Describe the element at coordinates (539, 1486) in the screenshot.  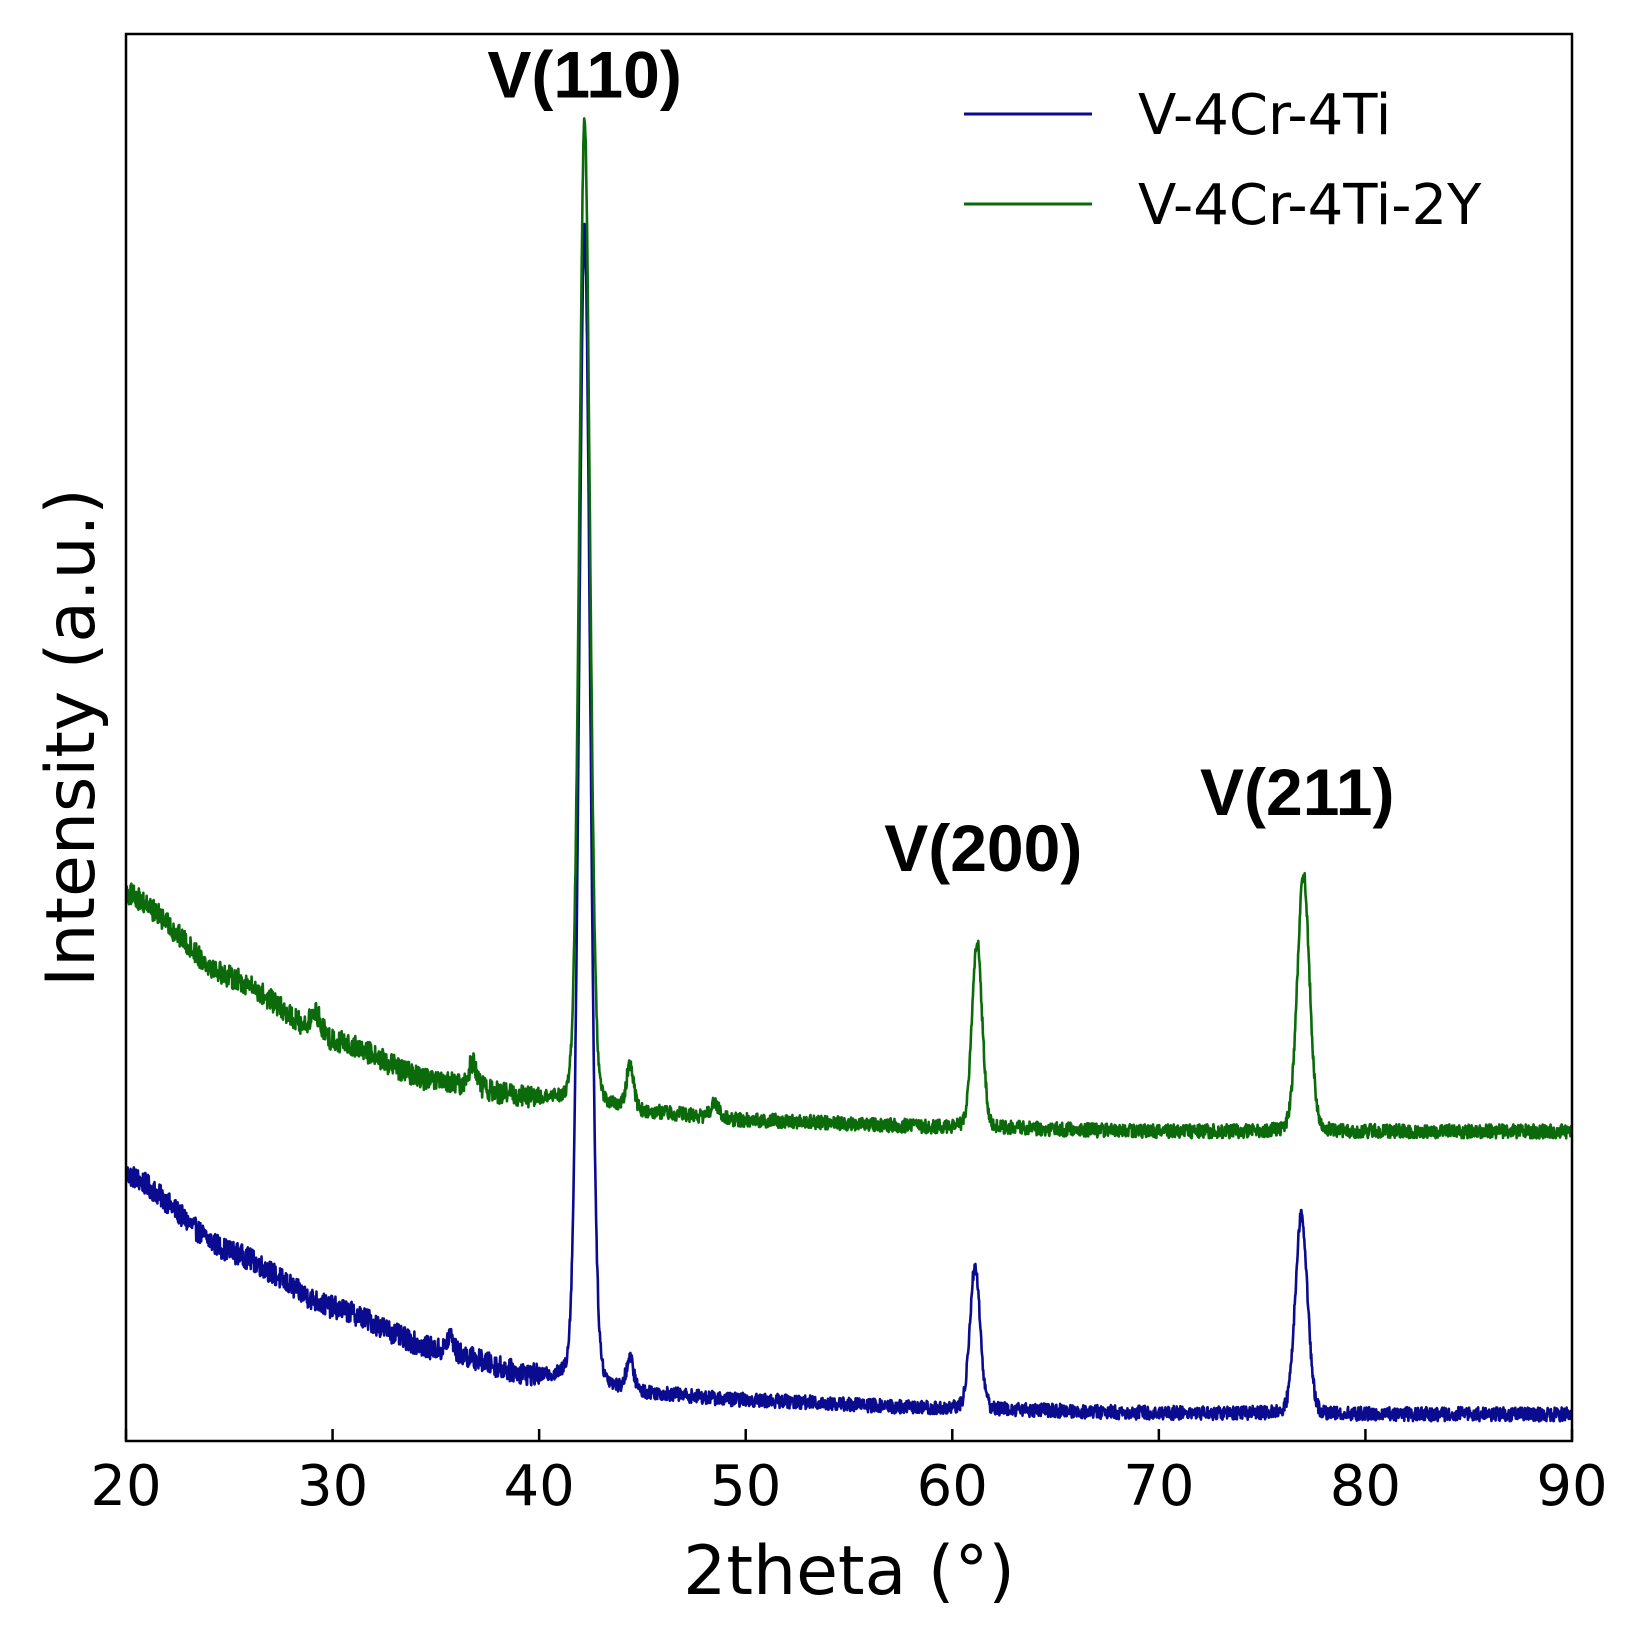
I see `x-tick-label-40: 40` at that location.